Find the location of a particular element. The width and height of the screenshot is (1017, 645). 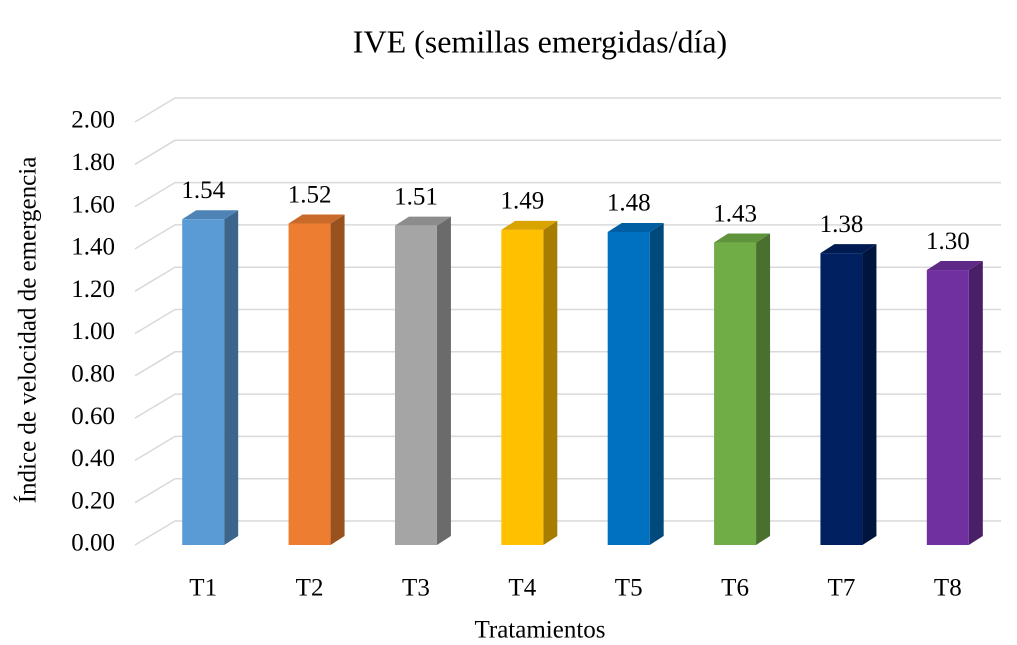

y-tick-label: 2.00 is located at coordinates (93, 120).